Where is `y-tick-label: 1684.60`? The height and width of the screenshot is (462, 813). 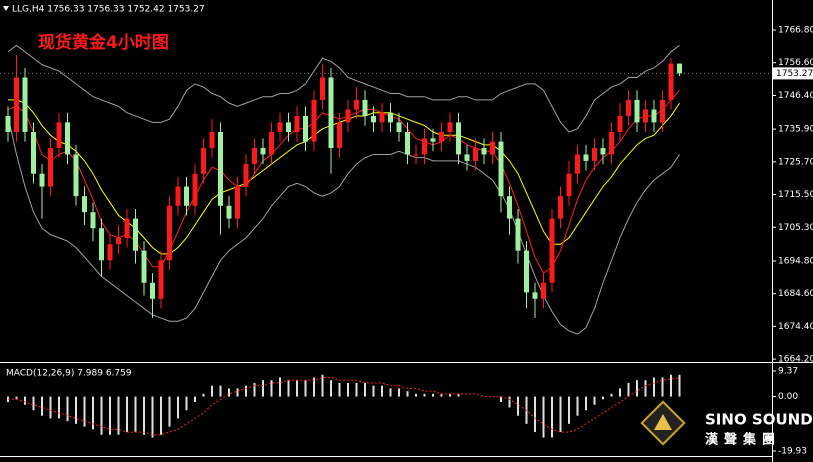 y-tick-label: 1684.60 is located at coordinates (795, 294).